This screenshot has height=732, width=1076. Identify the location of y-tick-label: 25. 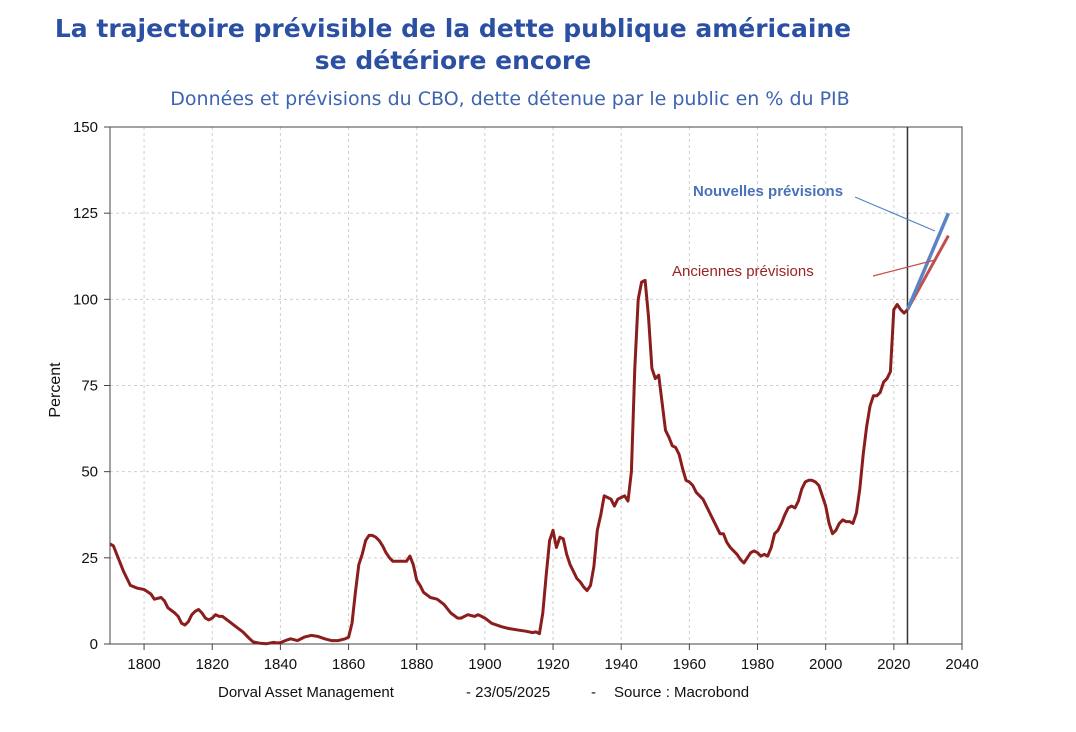
(89, 558).